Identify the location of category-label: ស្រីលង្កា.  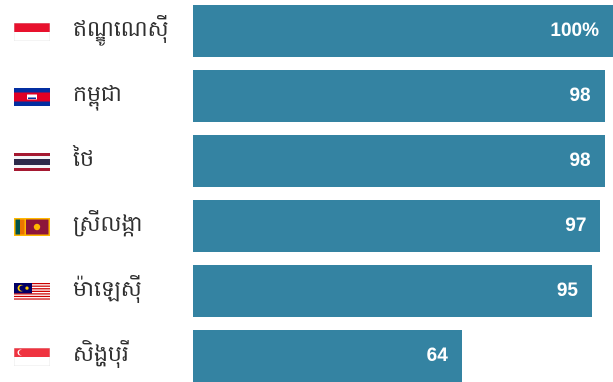
(108, 224).